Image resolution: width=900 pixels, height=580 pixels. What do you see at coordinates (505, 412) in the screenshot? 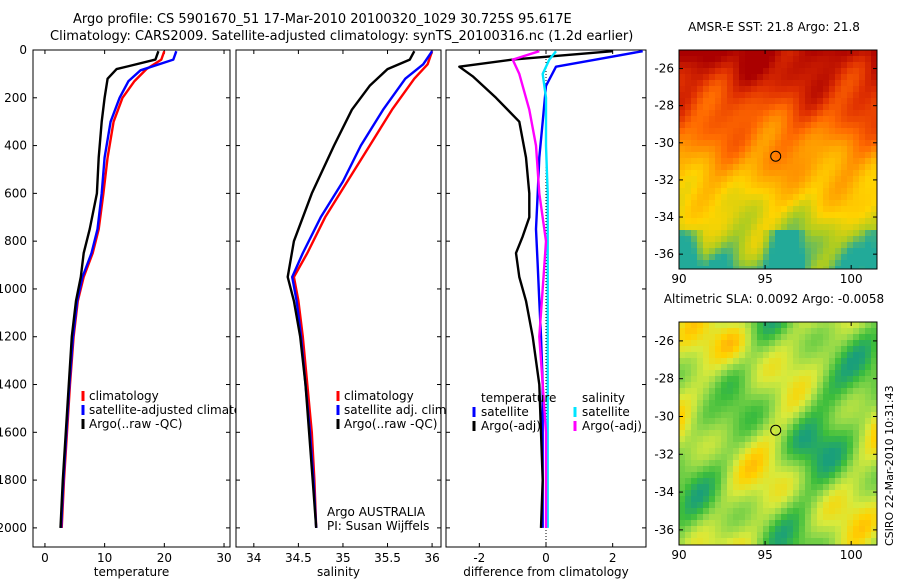
I see `legend-label: satellite` at bounding box center [505, 412].